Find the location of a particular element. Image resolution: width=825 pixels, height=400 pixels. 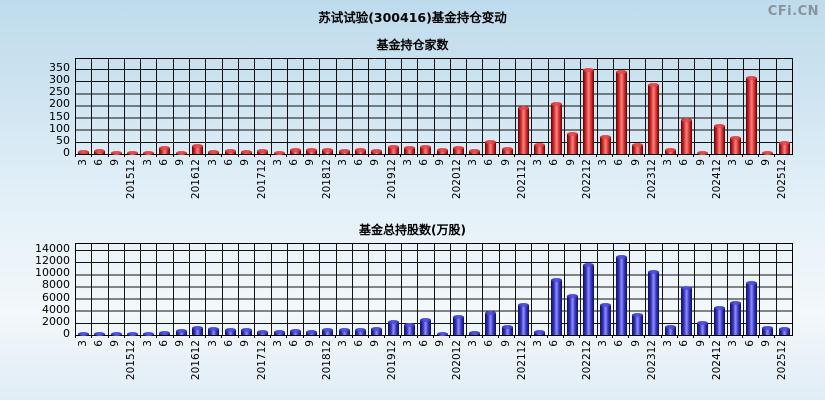

x-tick-label: 202312 is located at coordinates (651, 360).